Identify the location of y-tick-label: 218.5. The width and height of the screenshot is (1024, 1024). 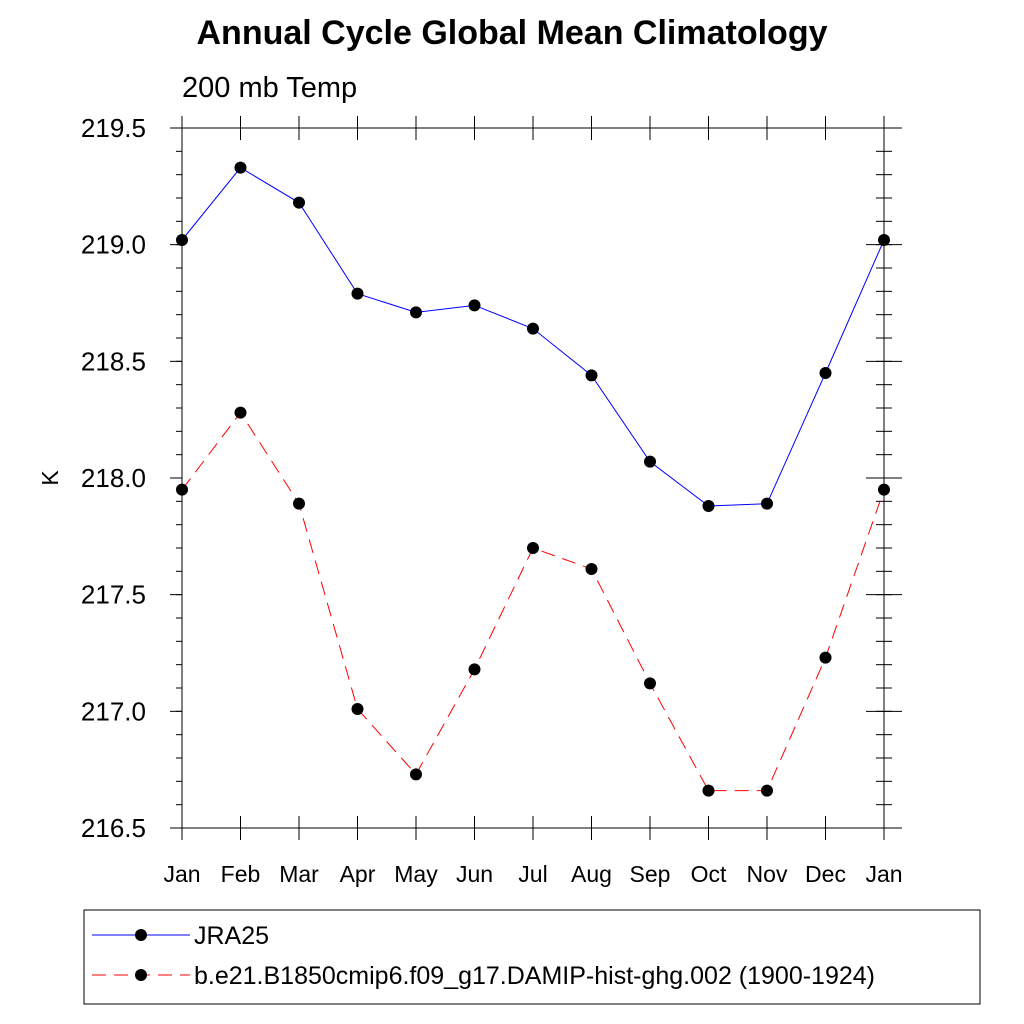
(113, 361).